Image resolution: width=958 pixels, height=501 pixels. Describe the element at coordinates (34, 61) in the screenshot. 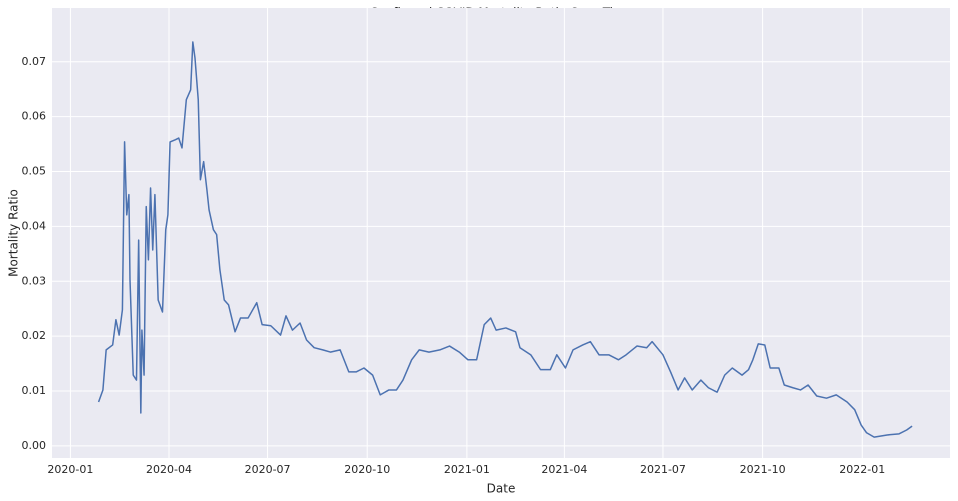

I see `y-tick-label: 0.07` at that location.